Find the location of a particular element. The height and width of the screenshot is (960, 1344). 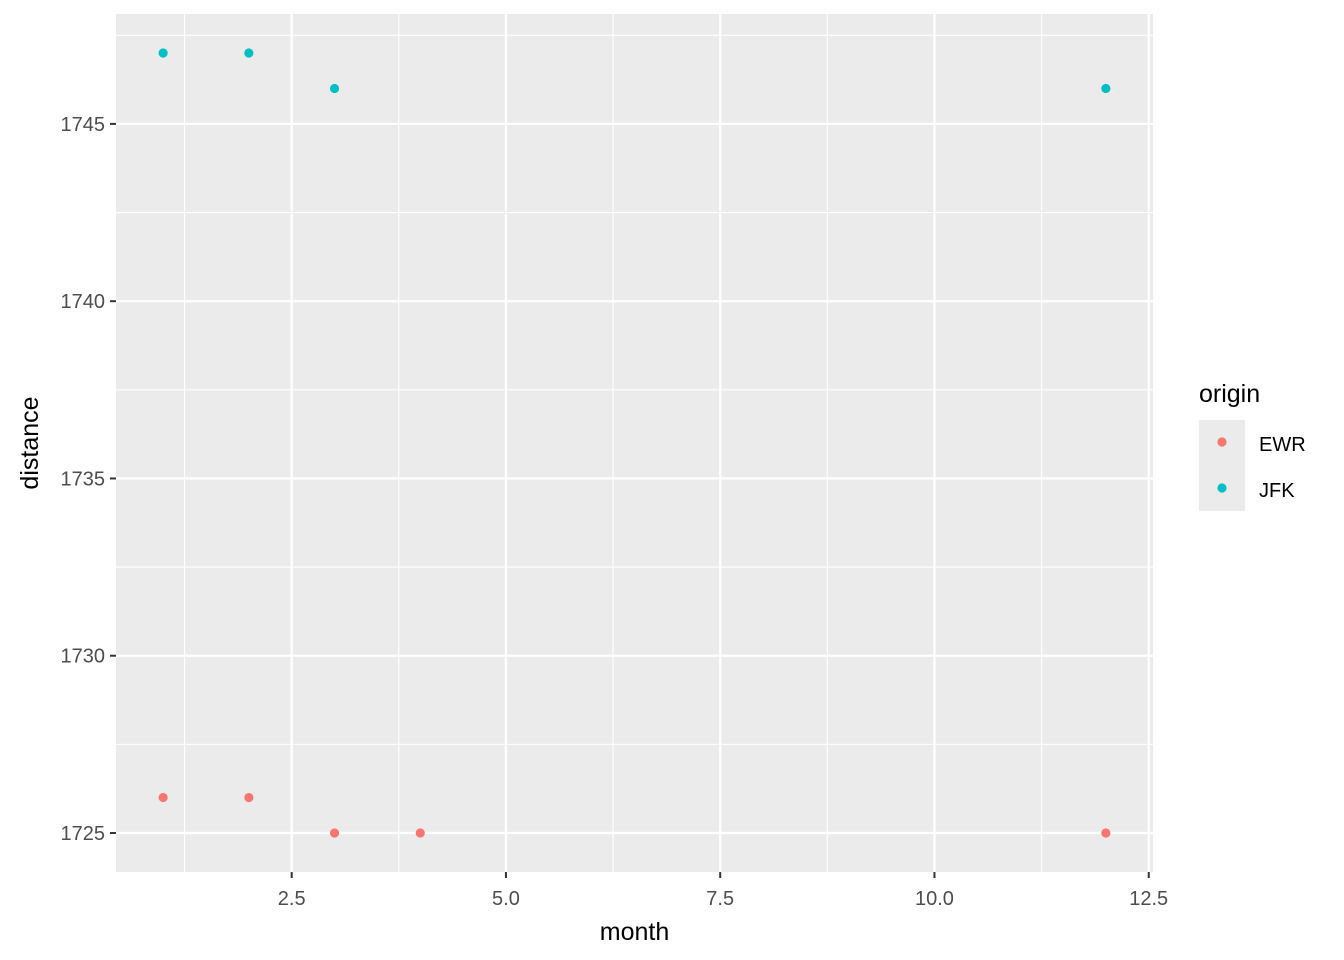

y-tick-label: 1725 is located at coordinates (83, 834).